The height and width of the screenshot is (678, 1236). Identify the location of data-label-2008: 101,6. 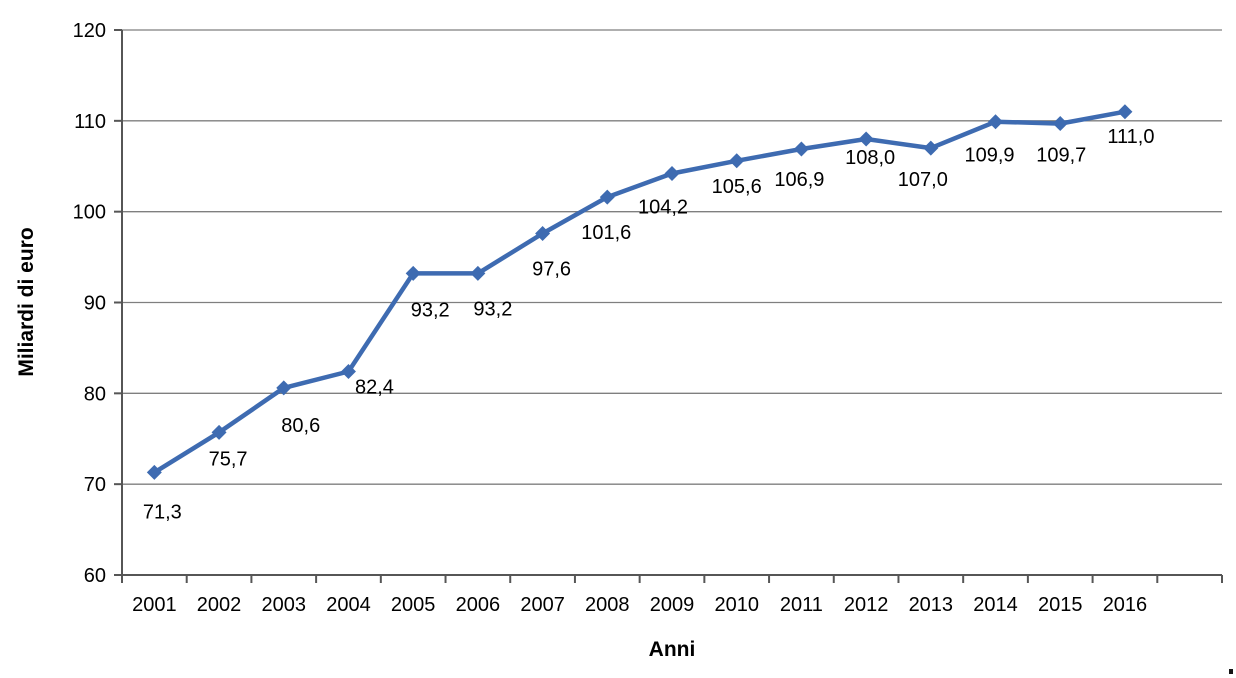
(606, 233).